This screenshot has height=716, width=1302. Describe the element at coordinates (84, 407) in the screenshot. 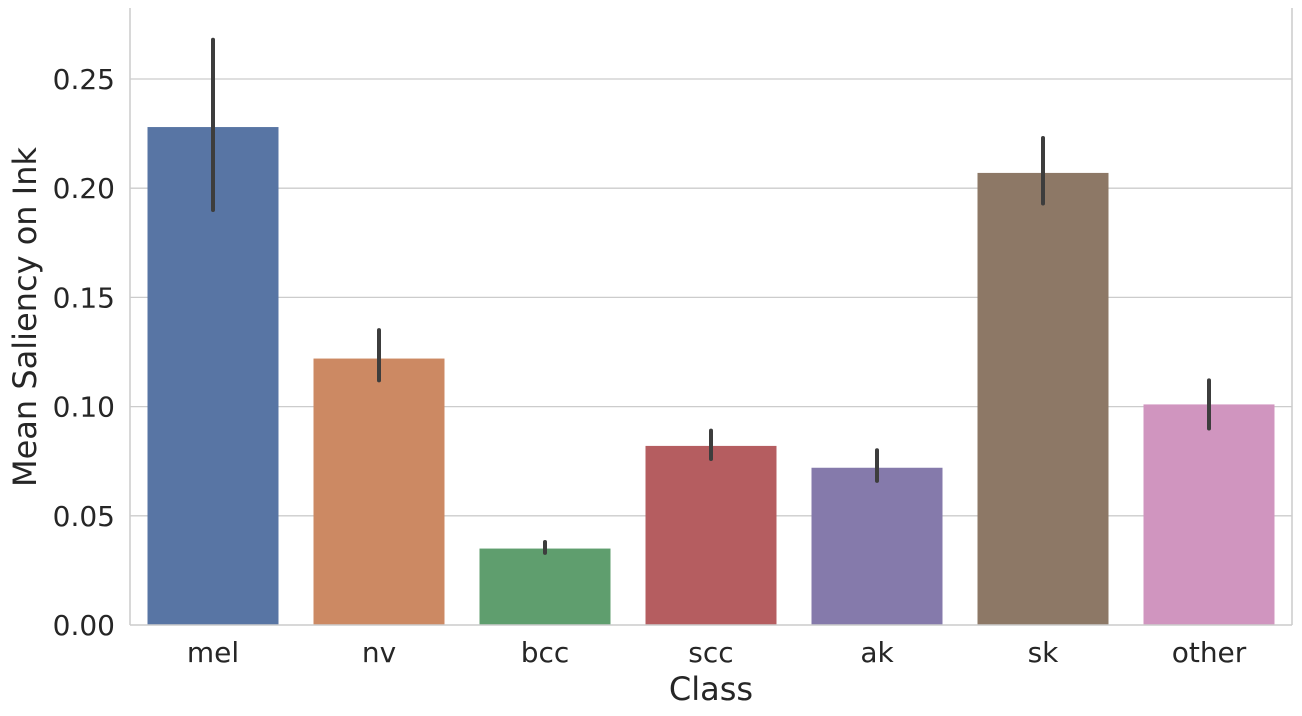

I see `y-tick-label: 0.10` at that location.